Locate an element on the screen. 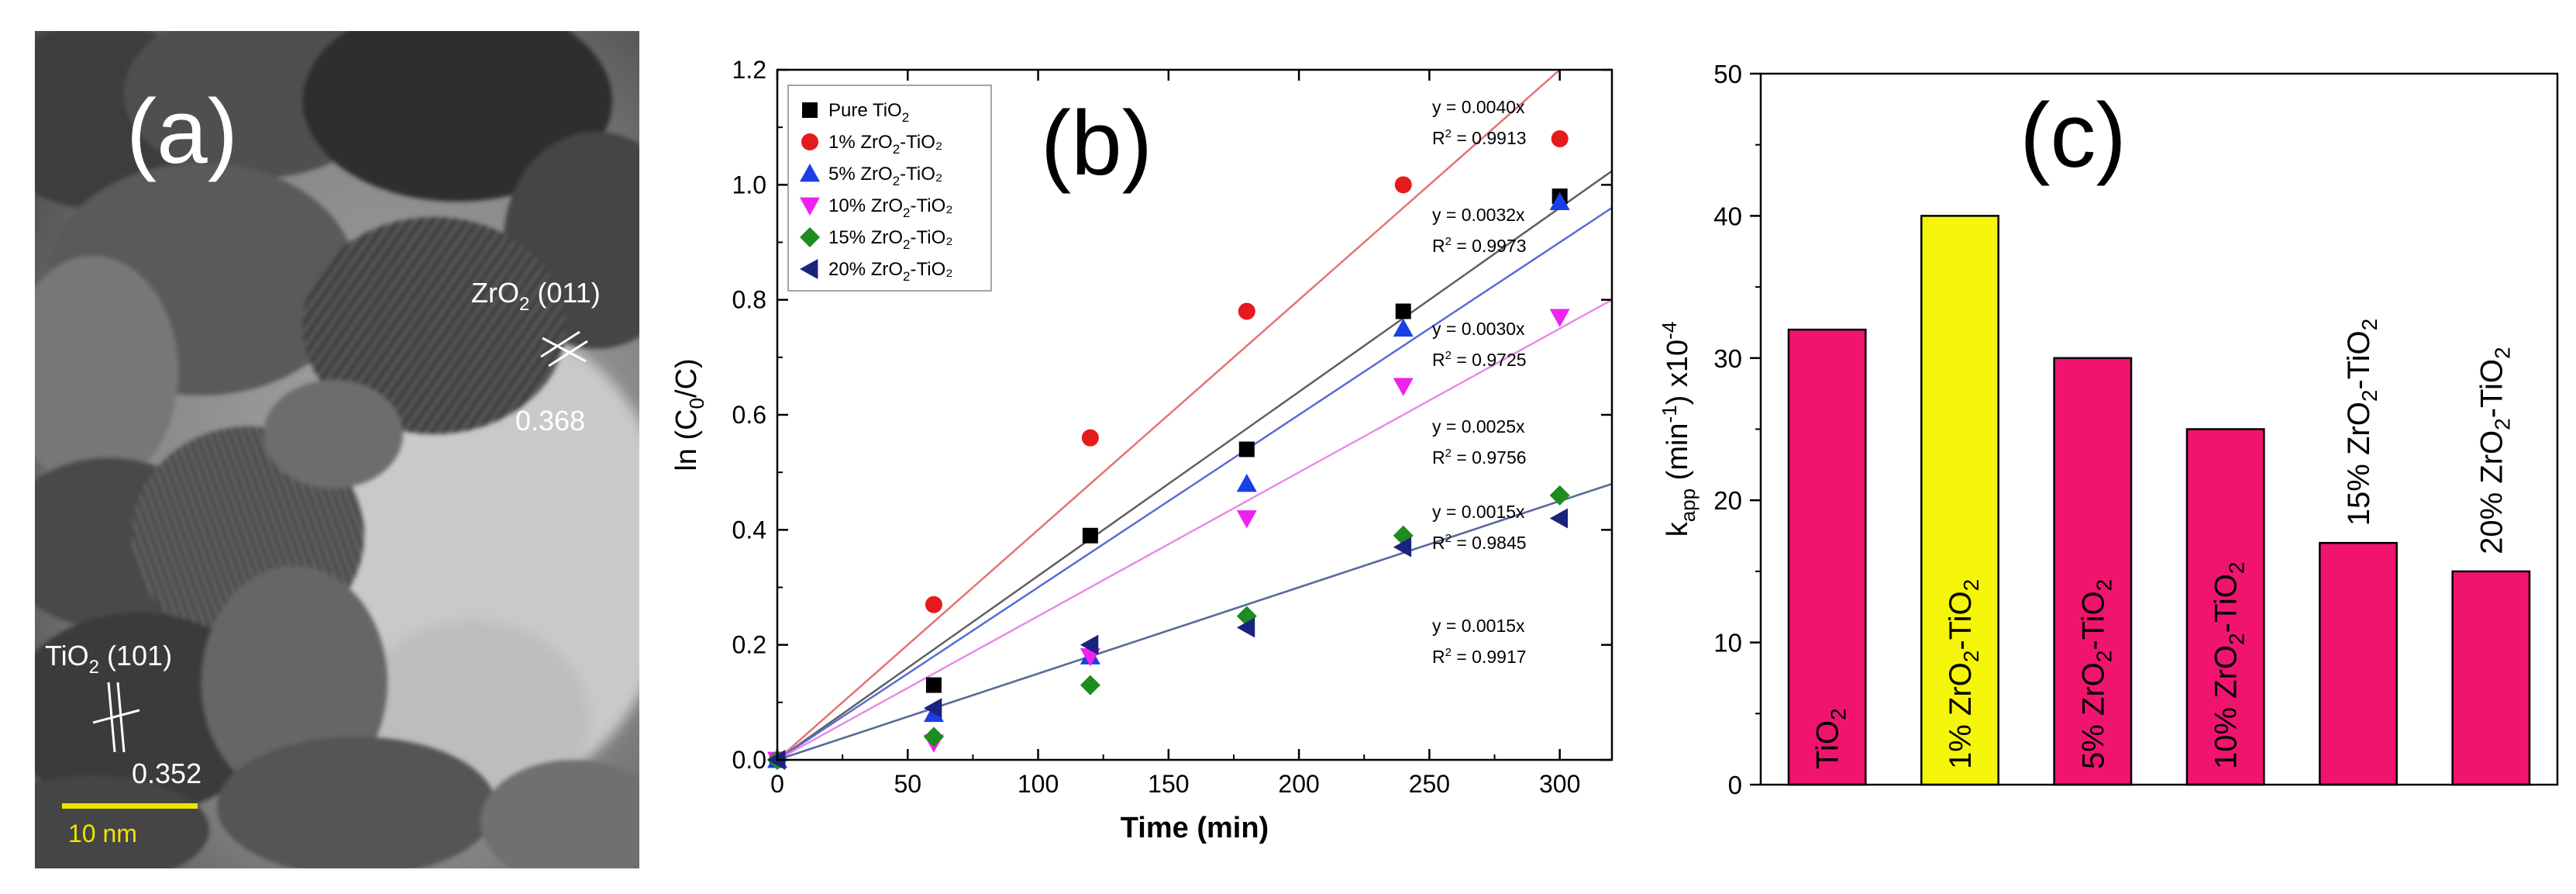 This screenshot has height=894, width=2576. y-axis-label: ln (C0/C) is located at coordinates (689, 414).